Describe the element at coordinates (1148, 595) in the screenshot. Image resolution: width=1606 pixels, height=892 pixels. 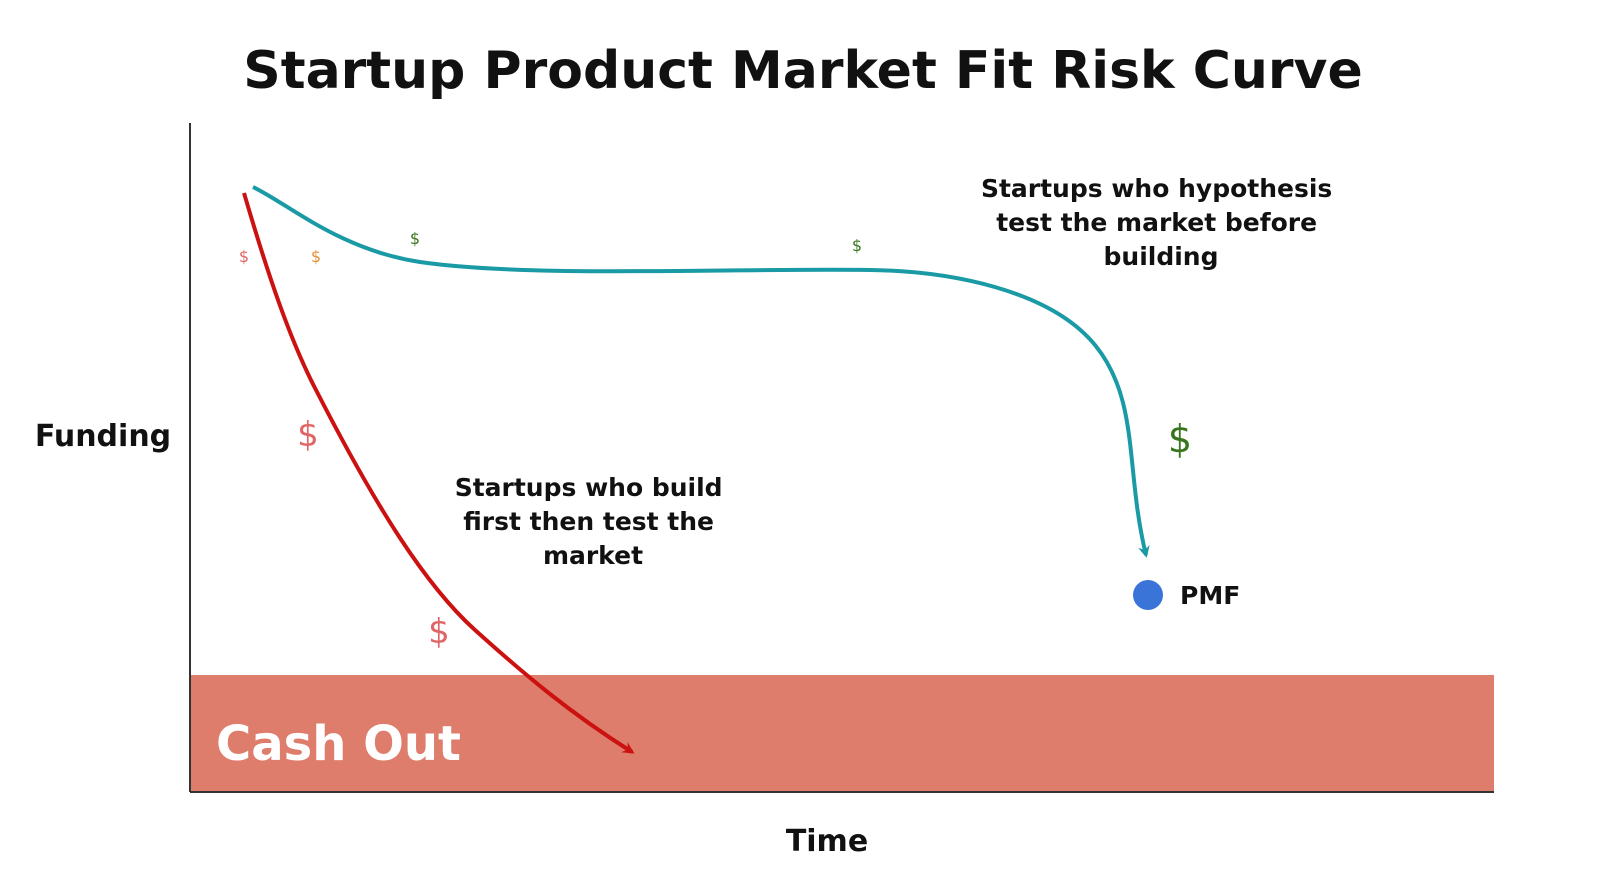
I see `pmf-marker` at that location.